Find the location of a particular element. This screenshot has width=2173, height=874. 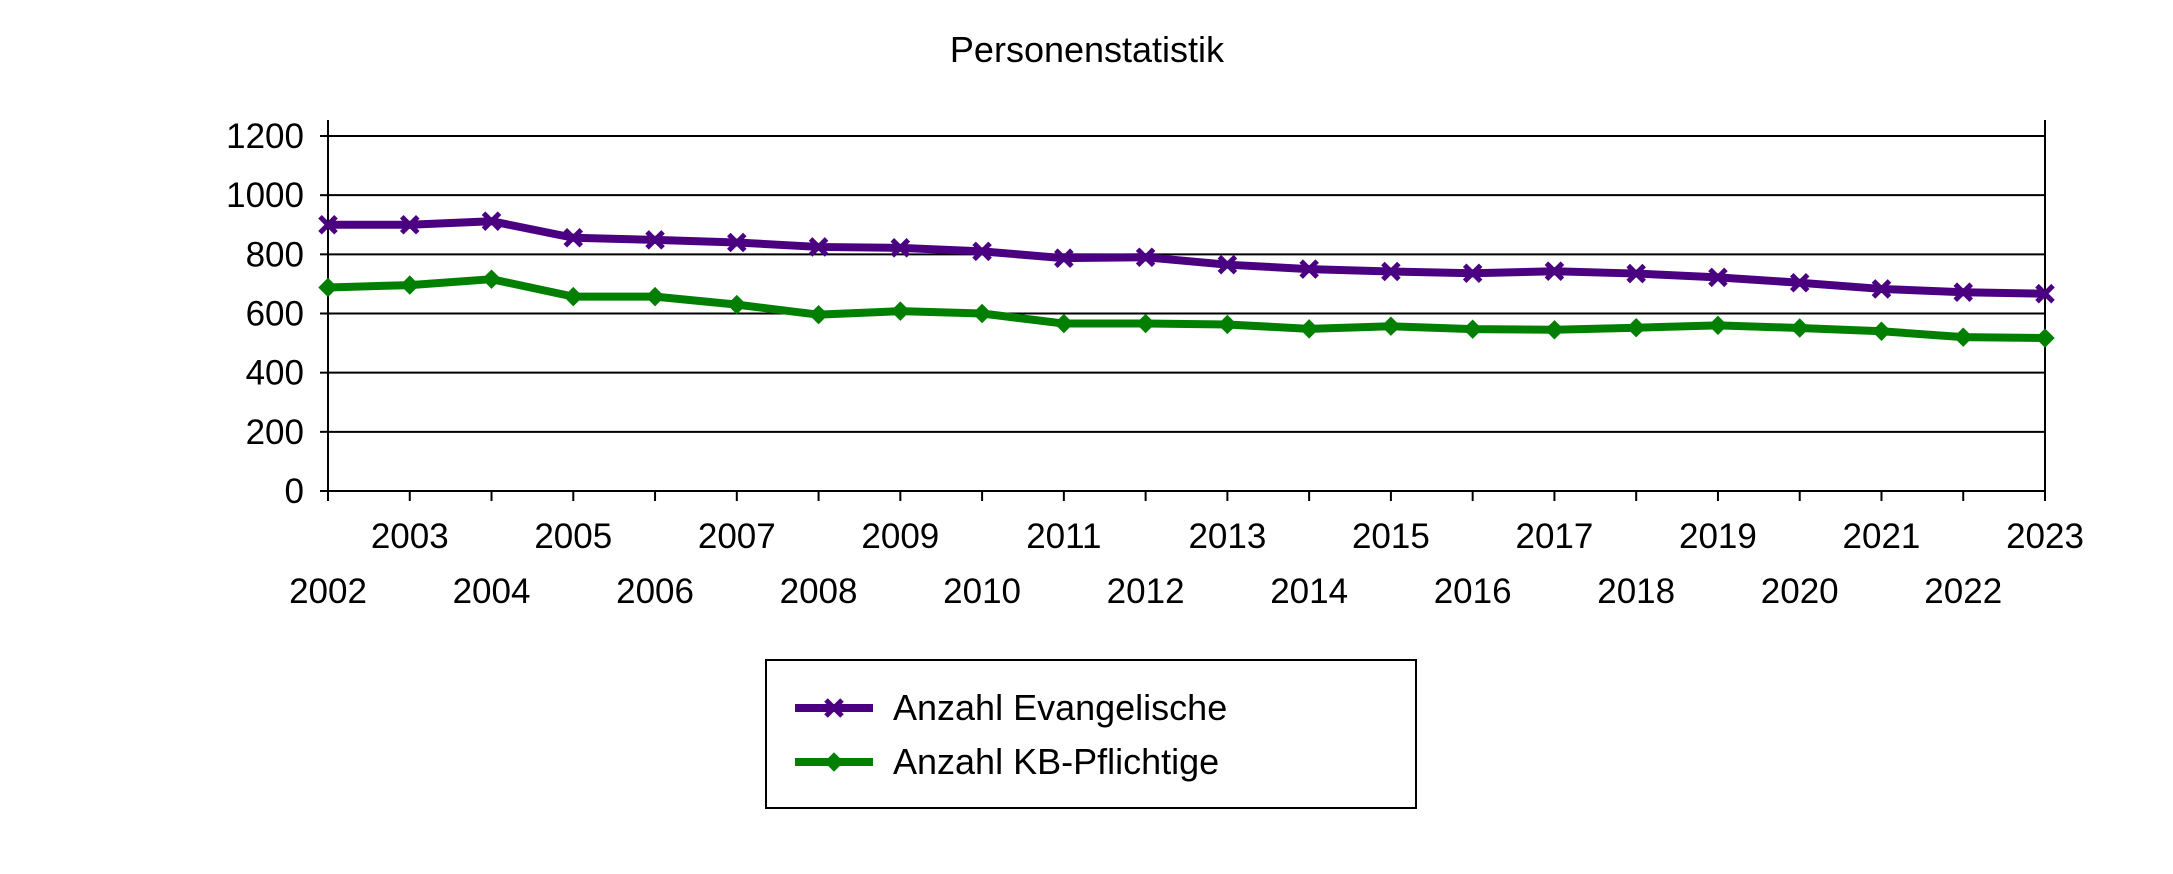

x-tick-label: 2012 is located at coordinates (1146, 591).